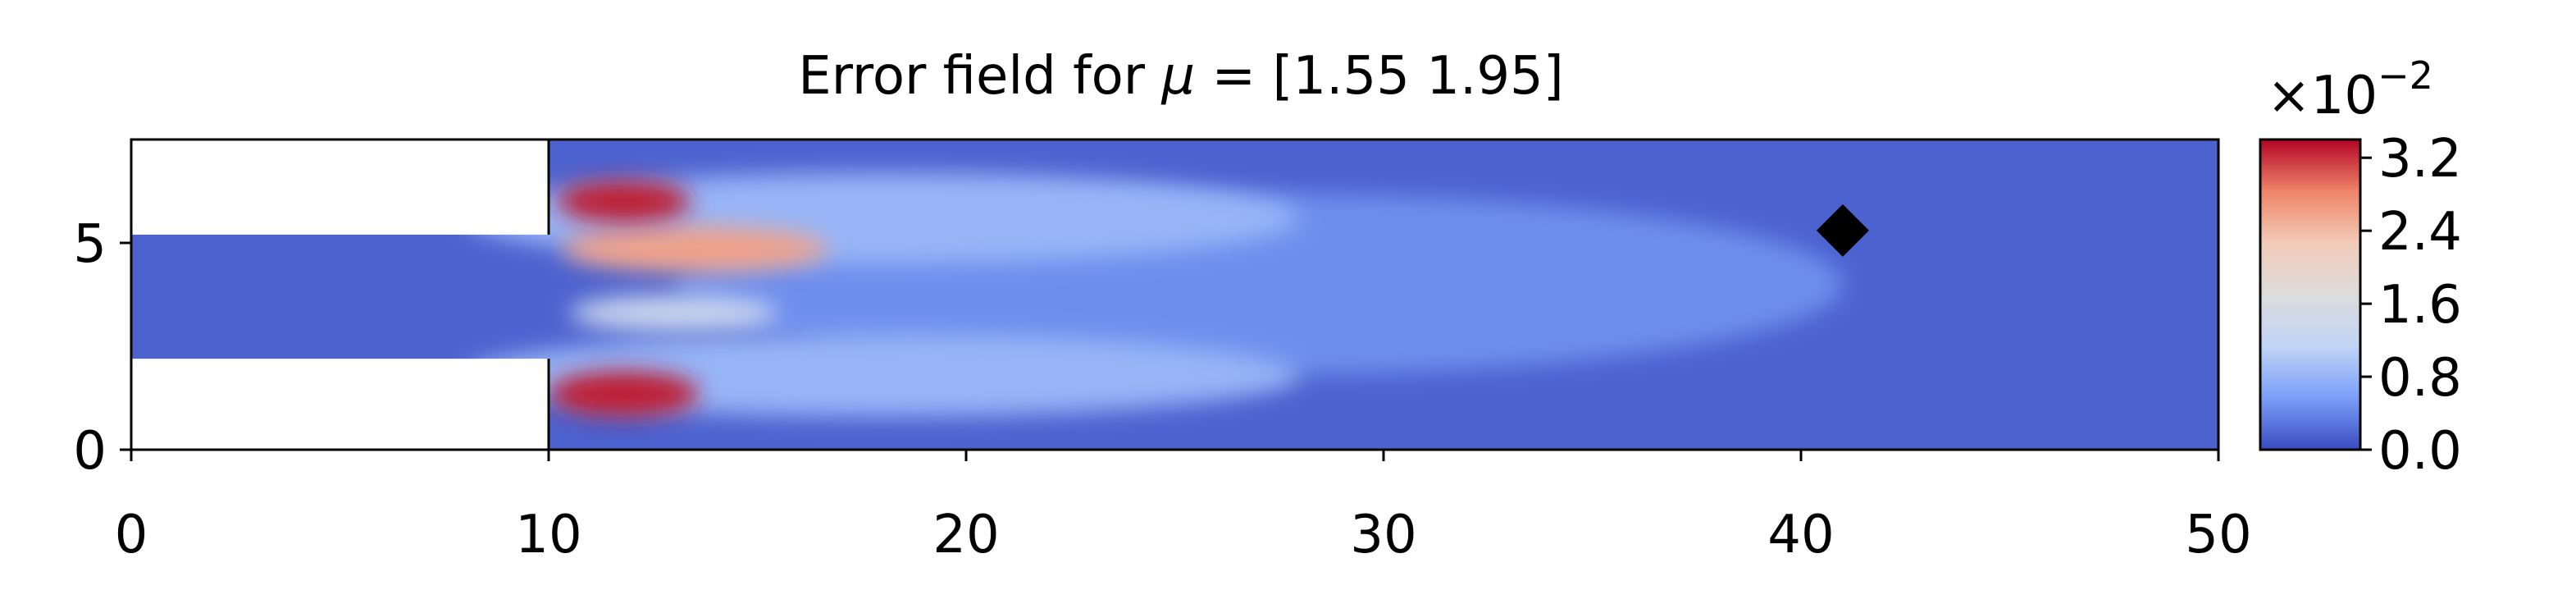 Image resolution: width=2576 pixels, height=613 pixels. What do you see at coordinates (2420, 305) in the screenshot?
I see `colorbar-tick-label: 1.6` at bounding box center [2420, 305].